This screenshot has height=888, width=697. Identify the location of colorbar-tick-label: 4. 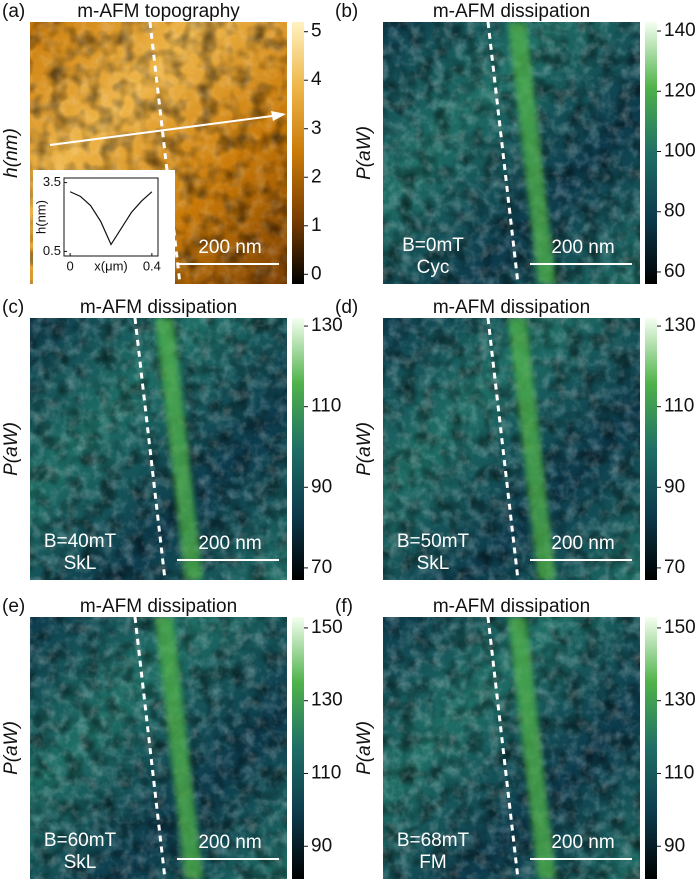
(316, 79).